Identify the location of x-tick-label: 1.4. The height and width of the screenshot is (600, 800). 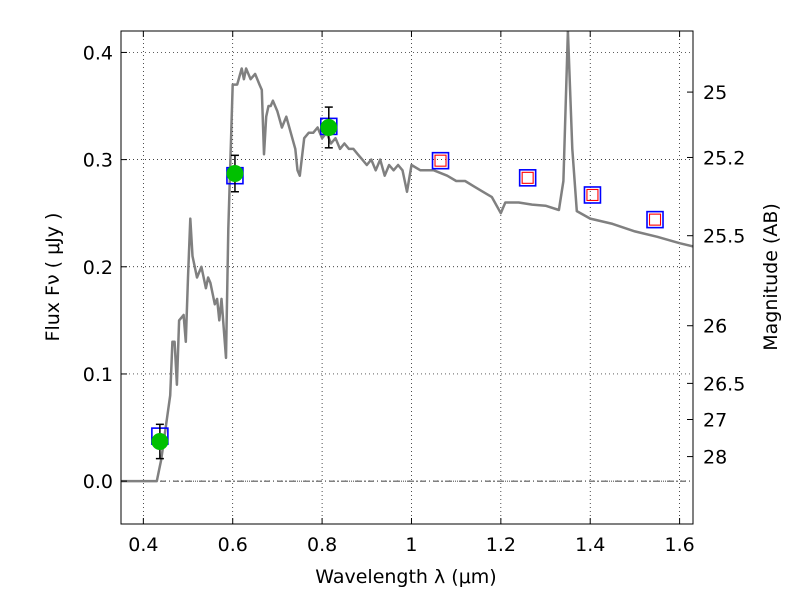
(590, 545).